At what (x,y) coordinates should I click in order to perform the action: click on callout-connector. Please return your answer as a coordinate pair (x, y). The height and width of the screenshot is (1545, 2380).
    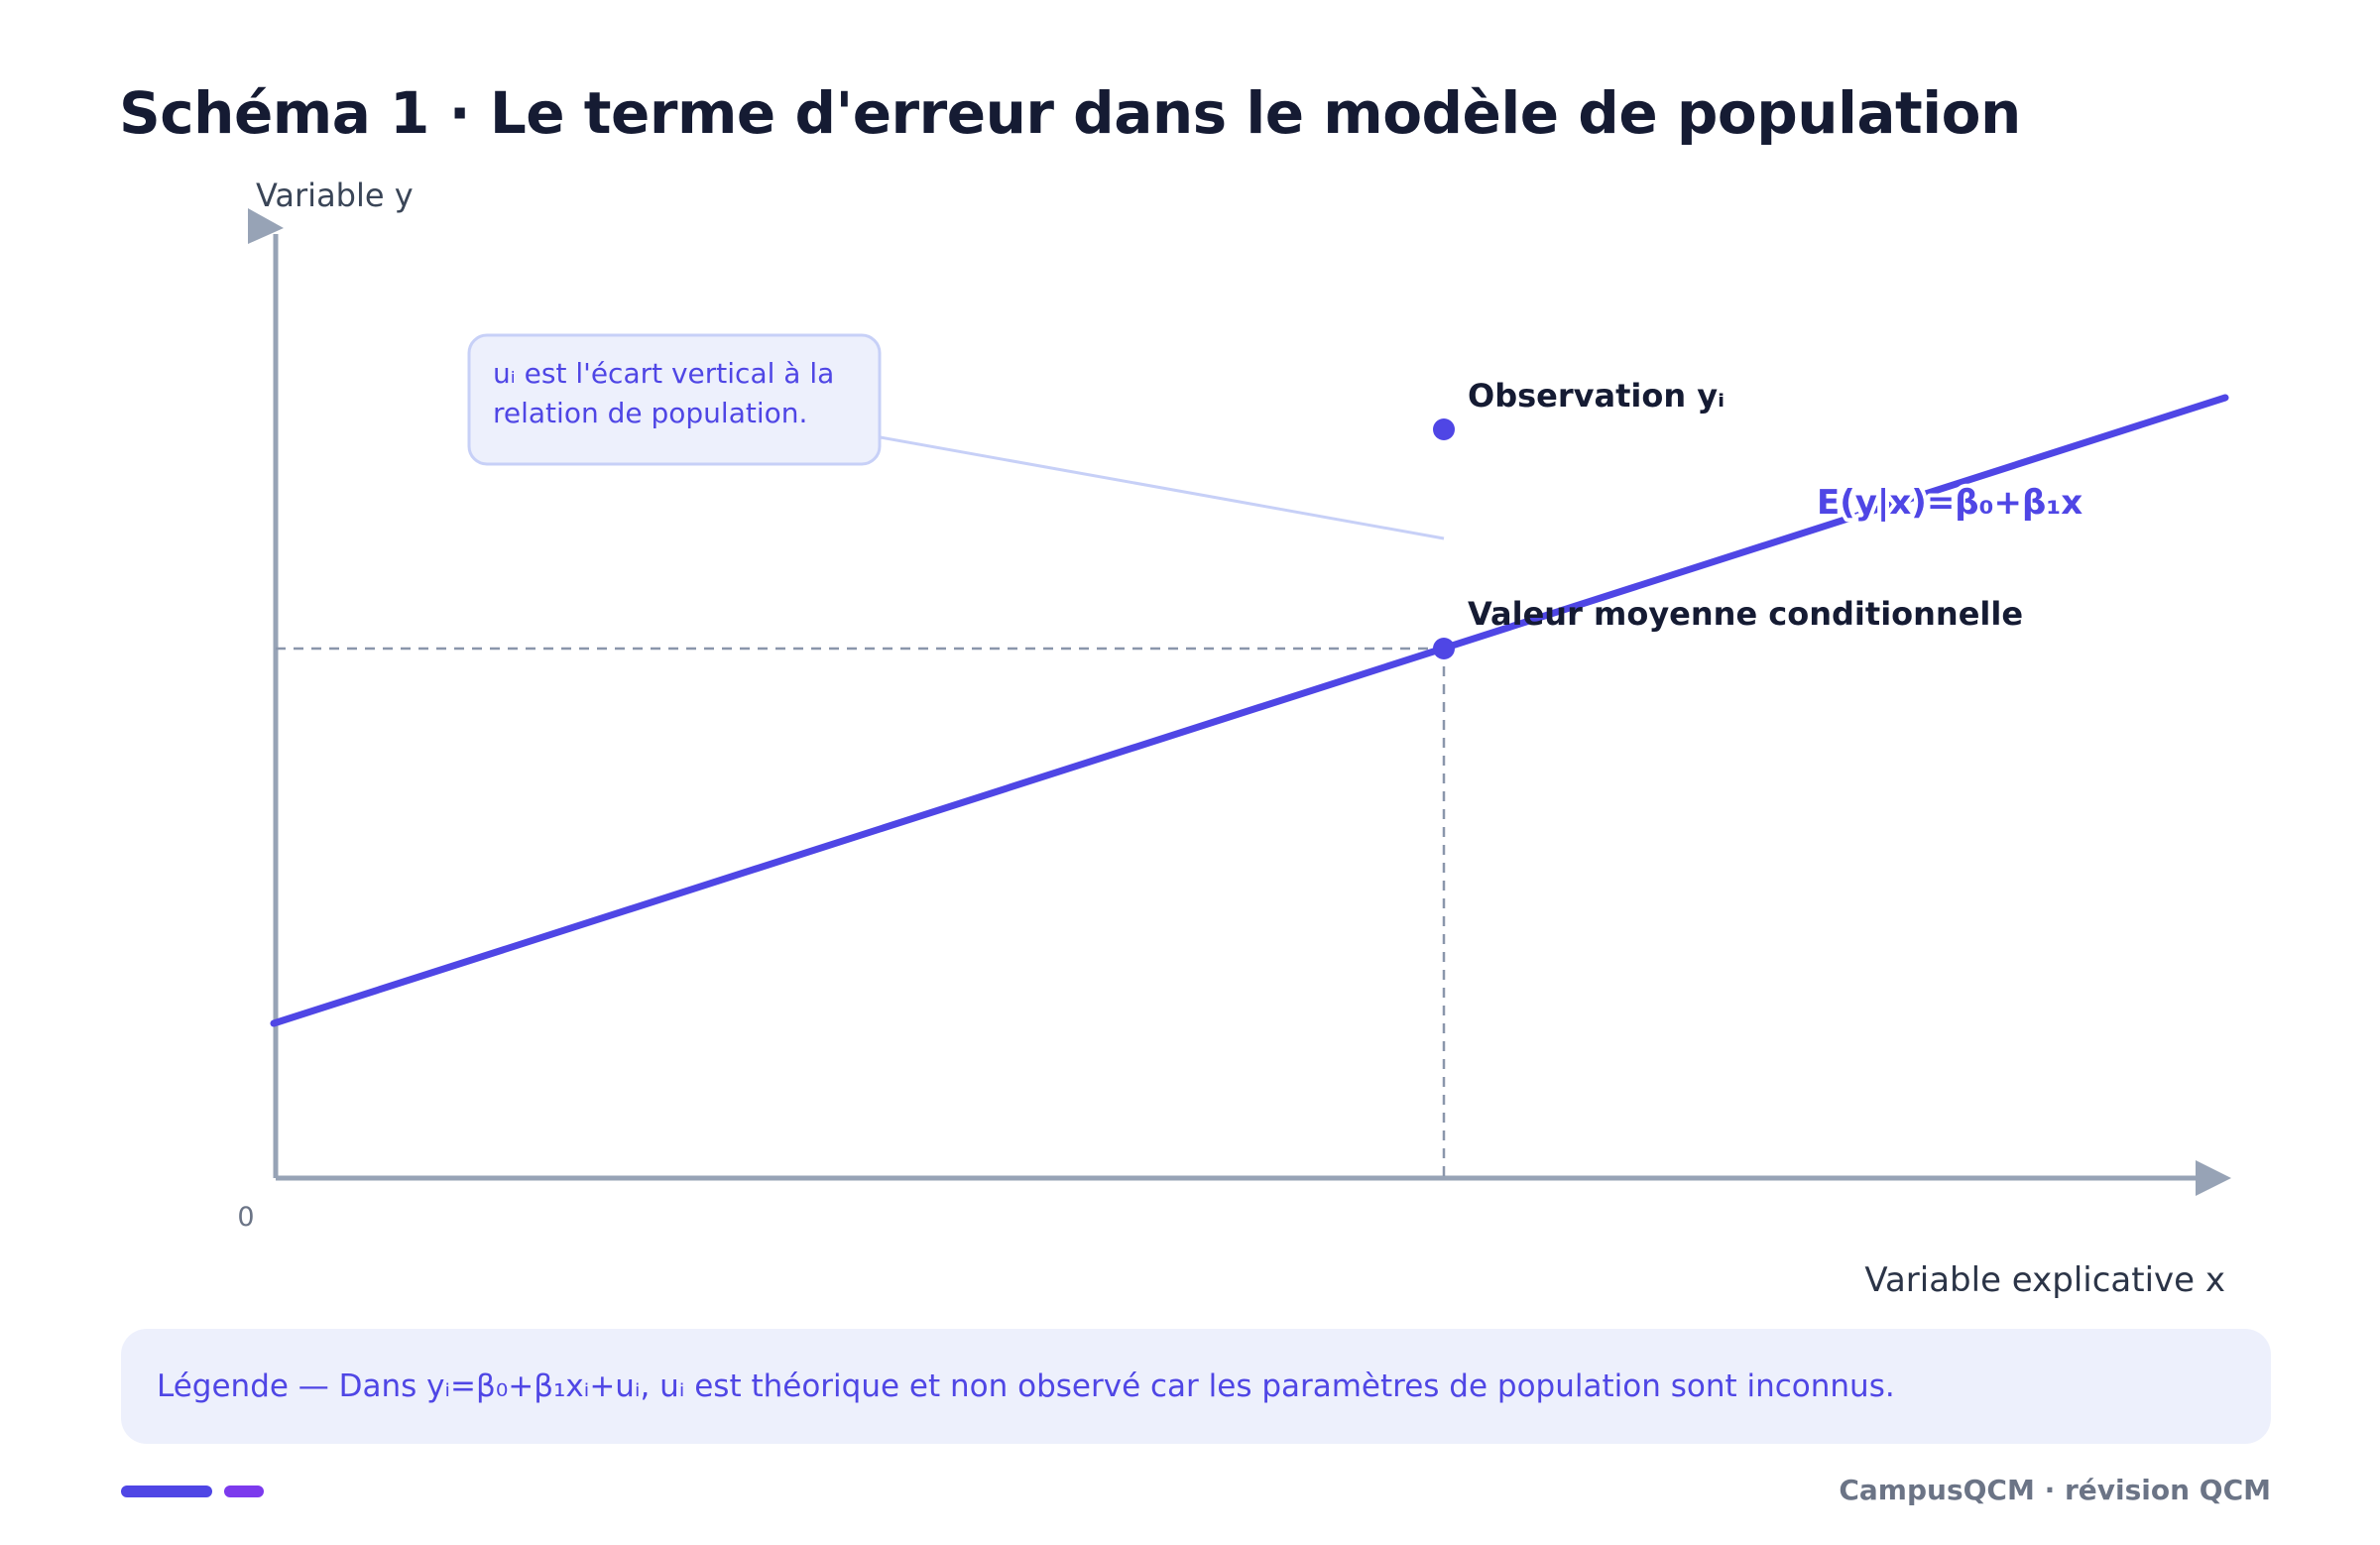
    Looking at the image, I should click on (1159, 487).